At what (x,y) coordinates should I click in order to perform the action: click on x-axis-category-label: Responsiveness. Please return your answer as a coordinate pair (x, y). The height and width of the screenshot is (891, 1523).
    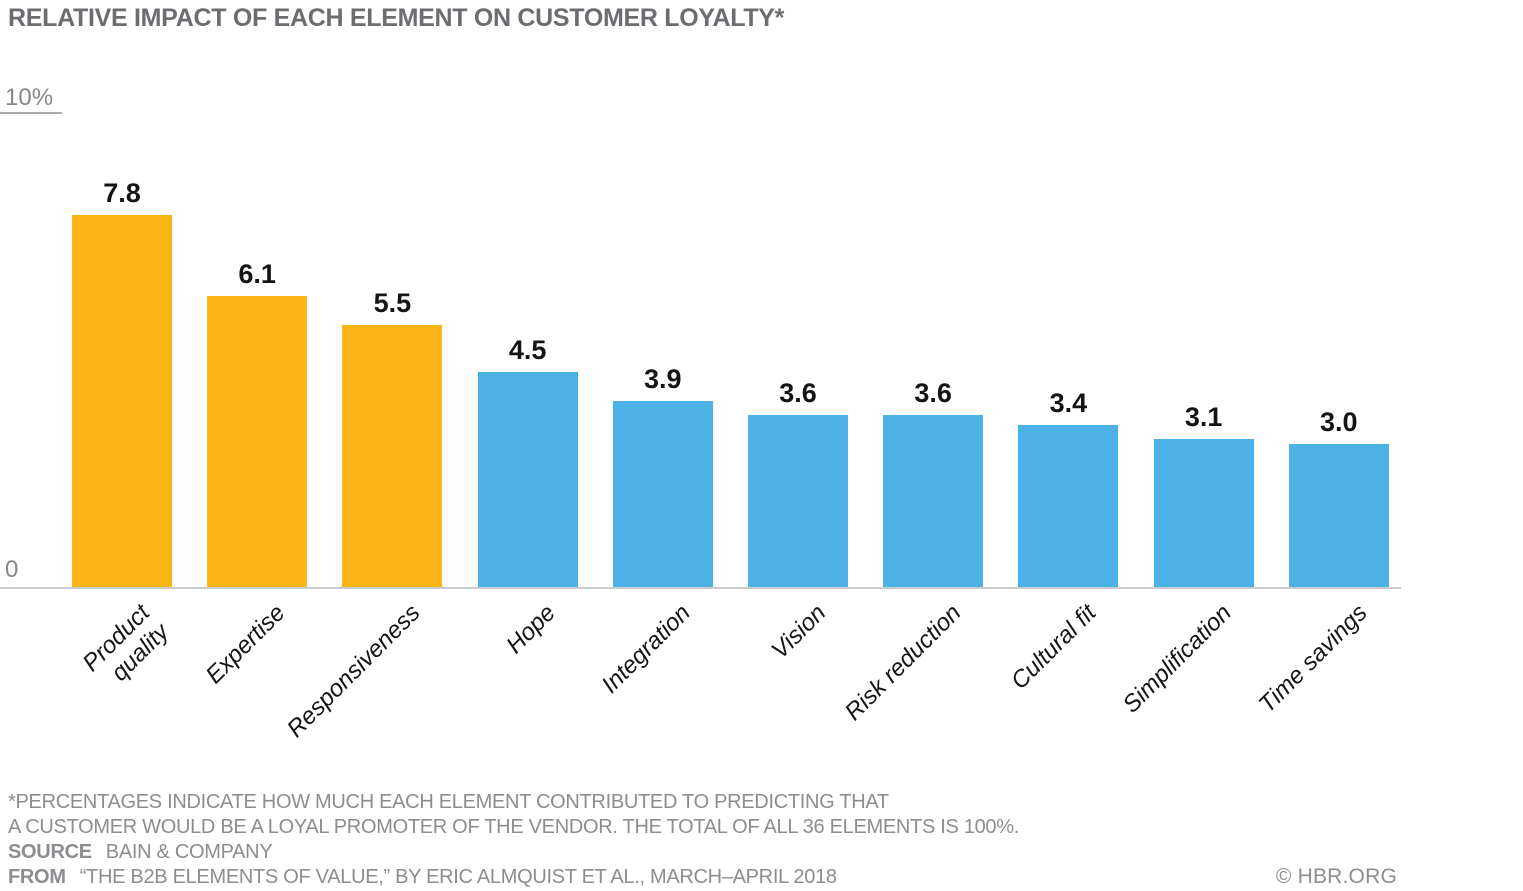
    Looking at the image, I should click on (354, 671).